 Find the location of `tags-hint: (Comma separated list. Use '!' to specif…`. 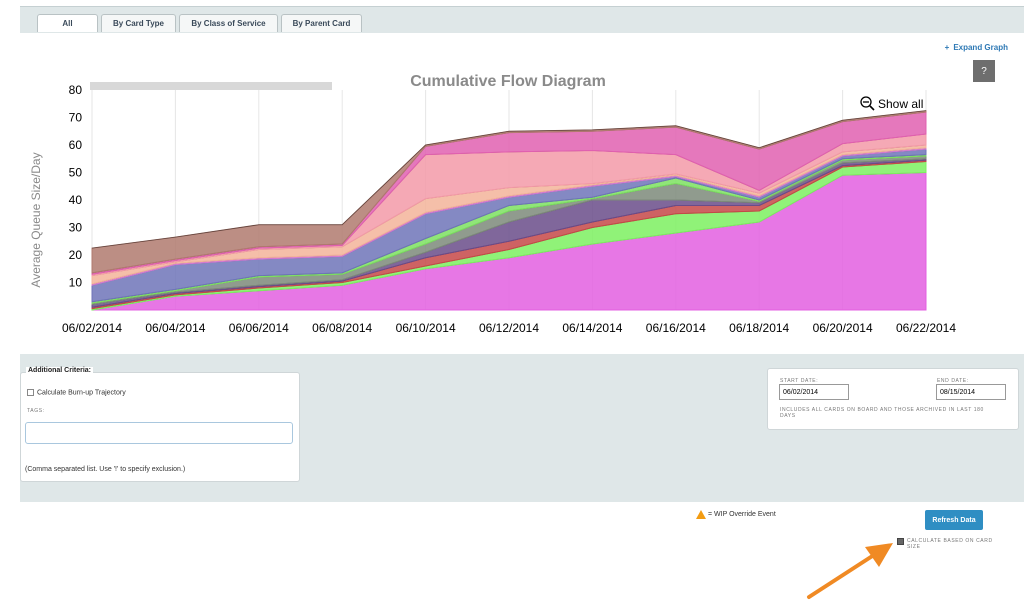

tags-hint: (Comma separated list. Use '!' to specif… is located at coordinates (105, 469).